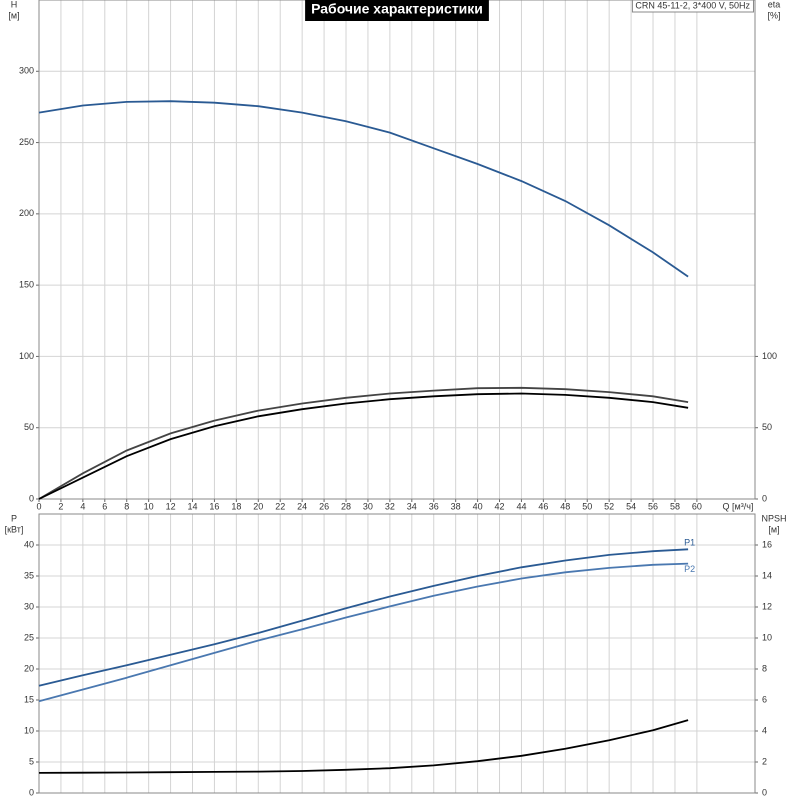 The height and width of the screenshot is (800, 800). Describe the element at coordinates (13, 15) in the screenshot. I see `y-axis-label: [м]` at that location.